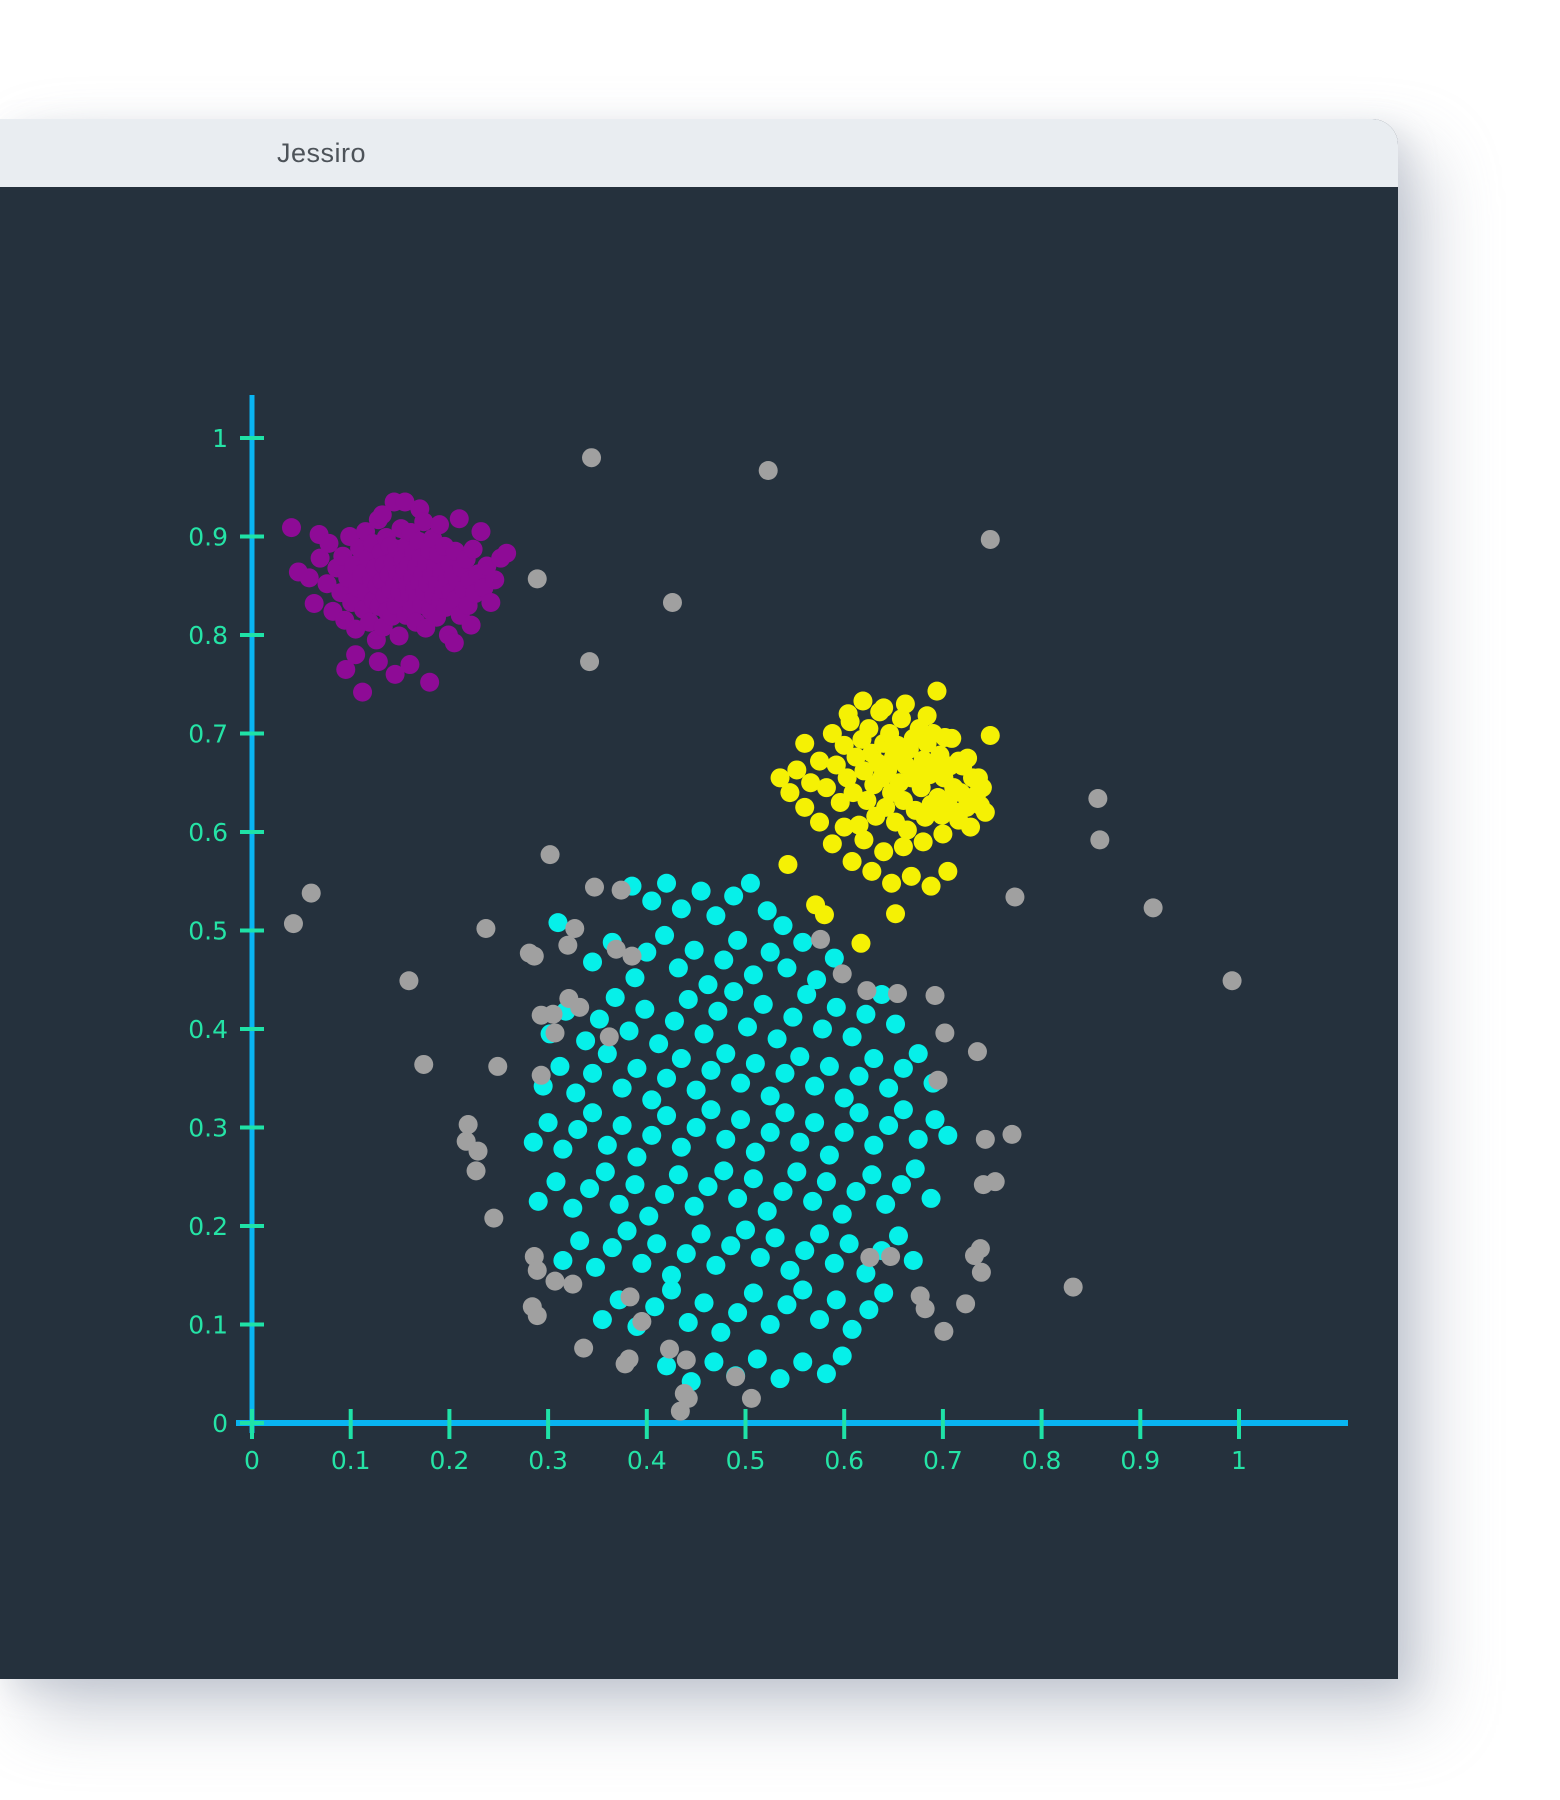  I want to click on x-tick-label: 0.3, so click(548, 1460).